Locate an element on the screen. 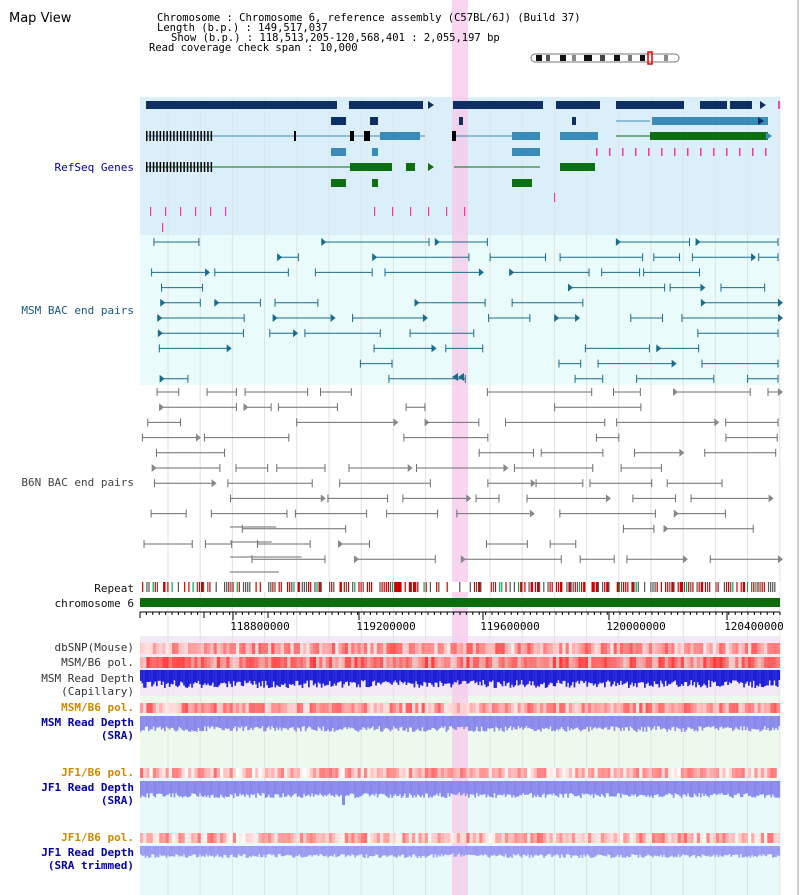 This screenshot has height=895, width=800. ideogram-band is located at coordinates (574, 58).